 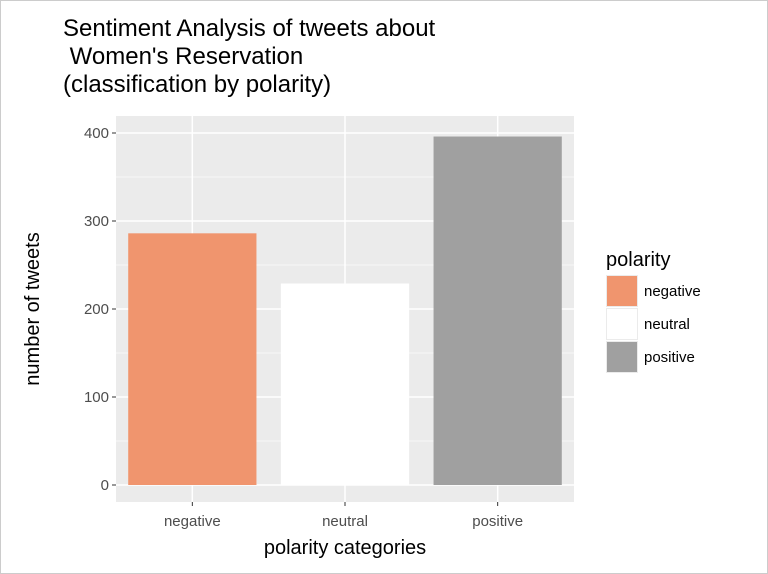 What do you see at coordinates (96, 309) in the screenshot?
I see `y-tick-label: 200` at bounding box center [96, 309].